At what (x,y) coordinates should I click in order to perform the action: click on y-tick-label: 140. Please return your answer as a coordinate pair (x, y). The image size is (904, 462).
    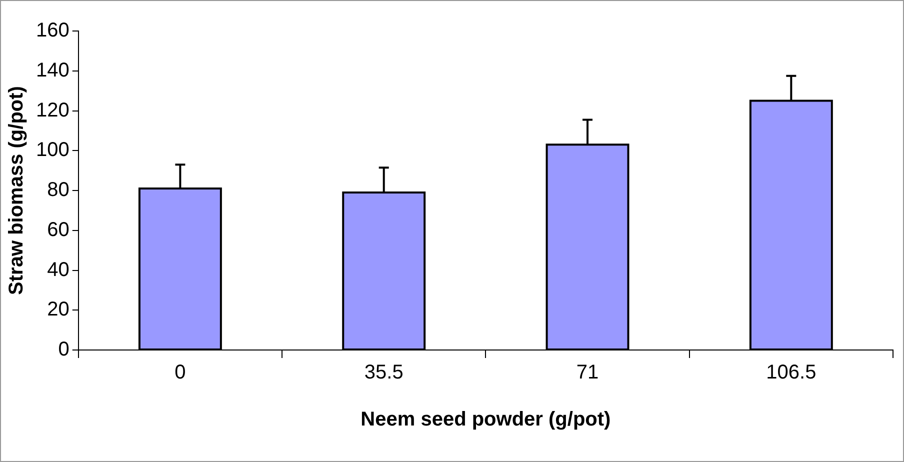
    Looking at the image, I should click on (53, 70).